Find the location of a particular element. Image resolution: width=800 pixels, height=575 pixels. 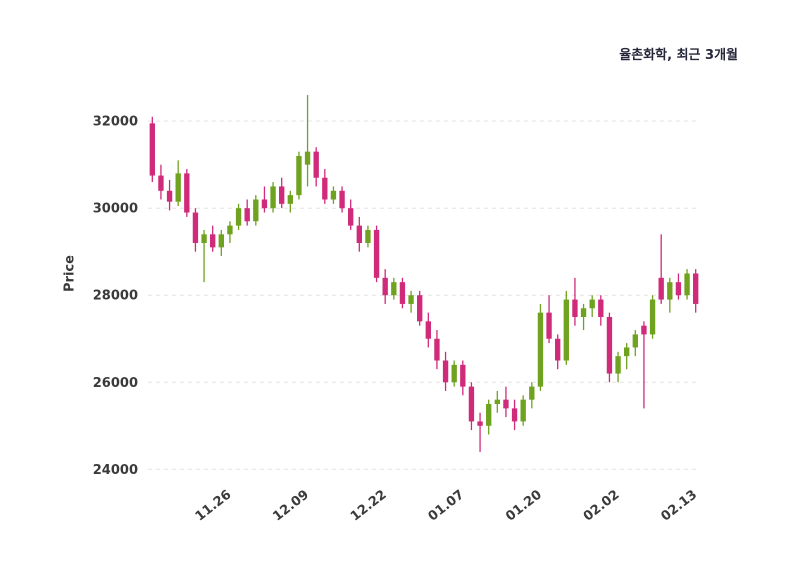

y-tick-label: 26000 is located at coordinates (115, 383).